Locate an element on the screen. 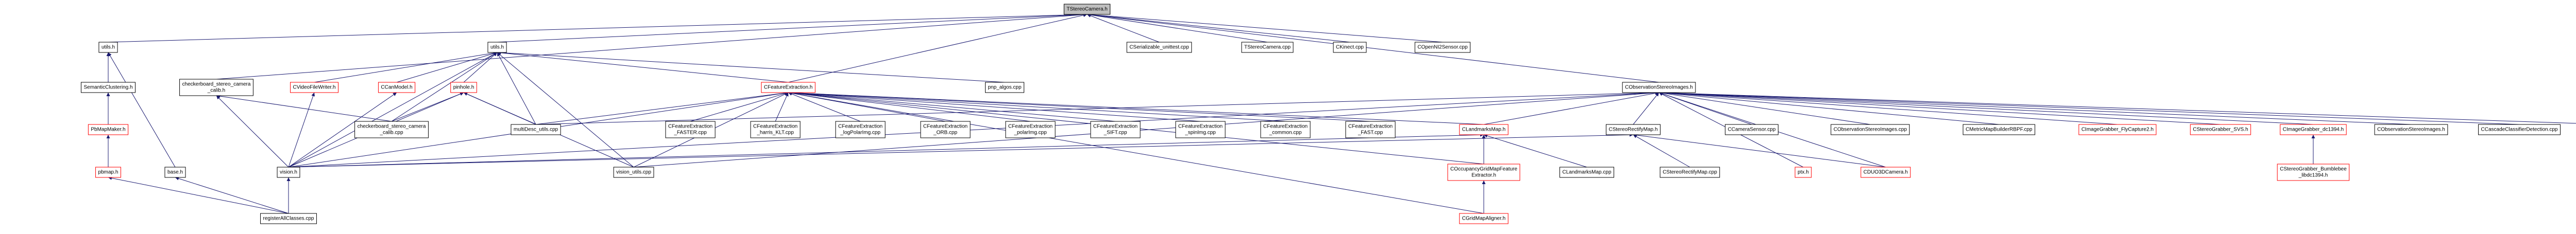  node: CDUO3DCamera.h is located at coordinates (1885, 172).